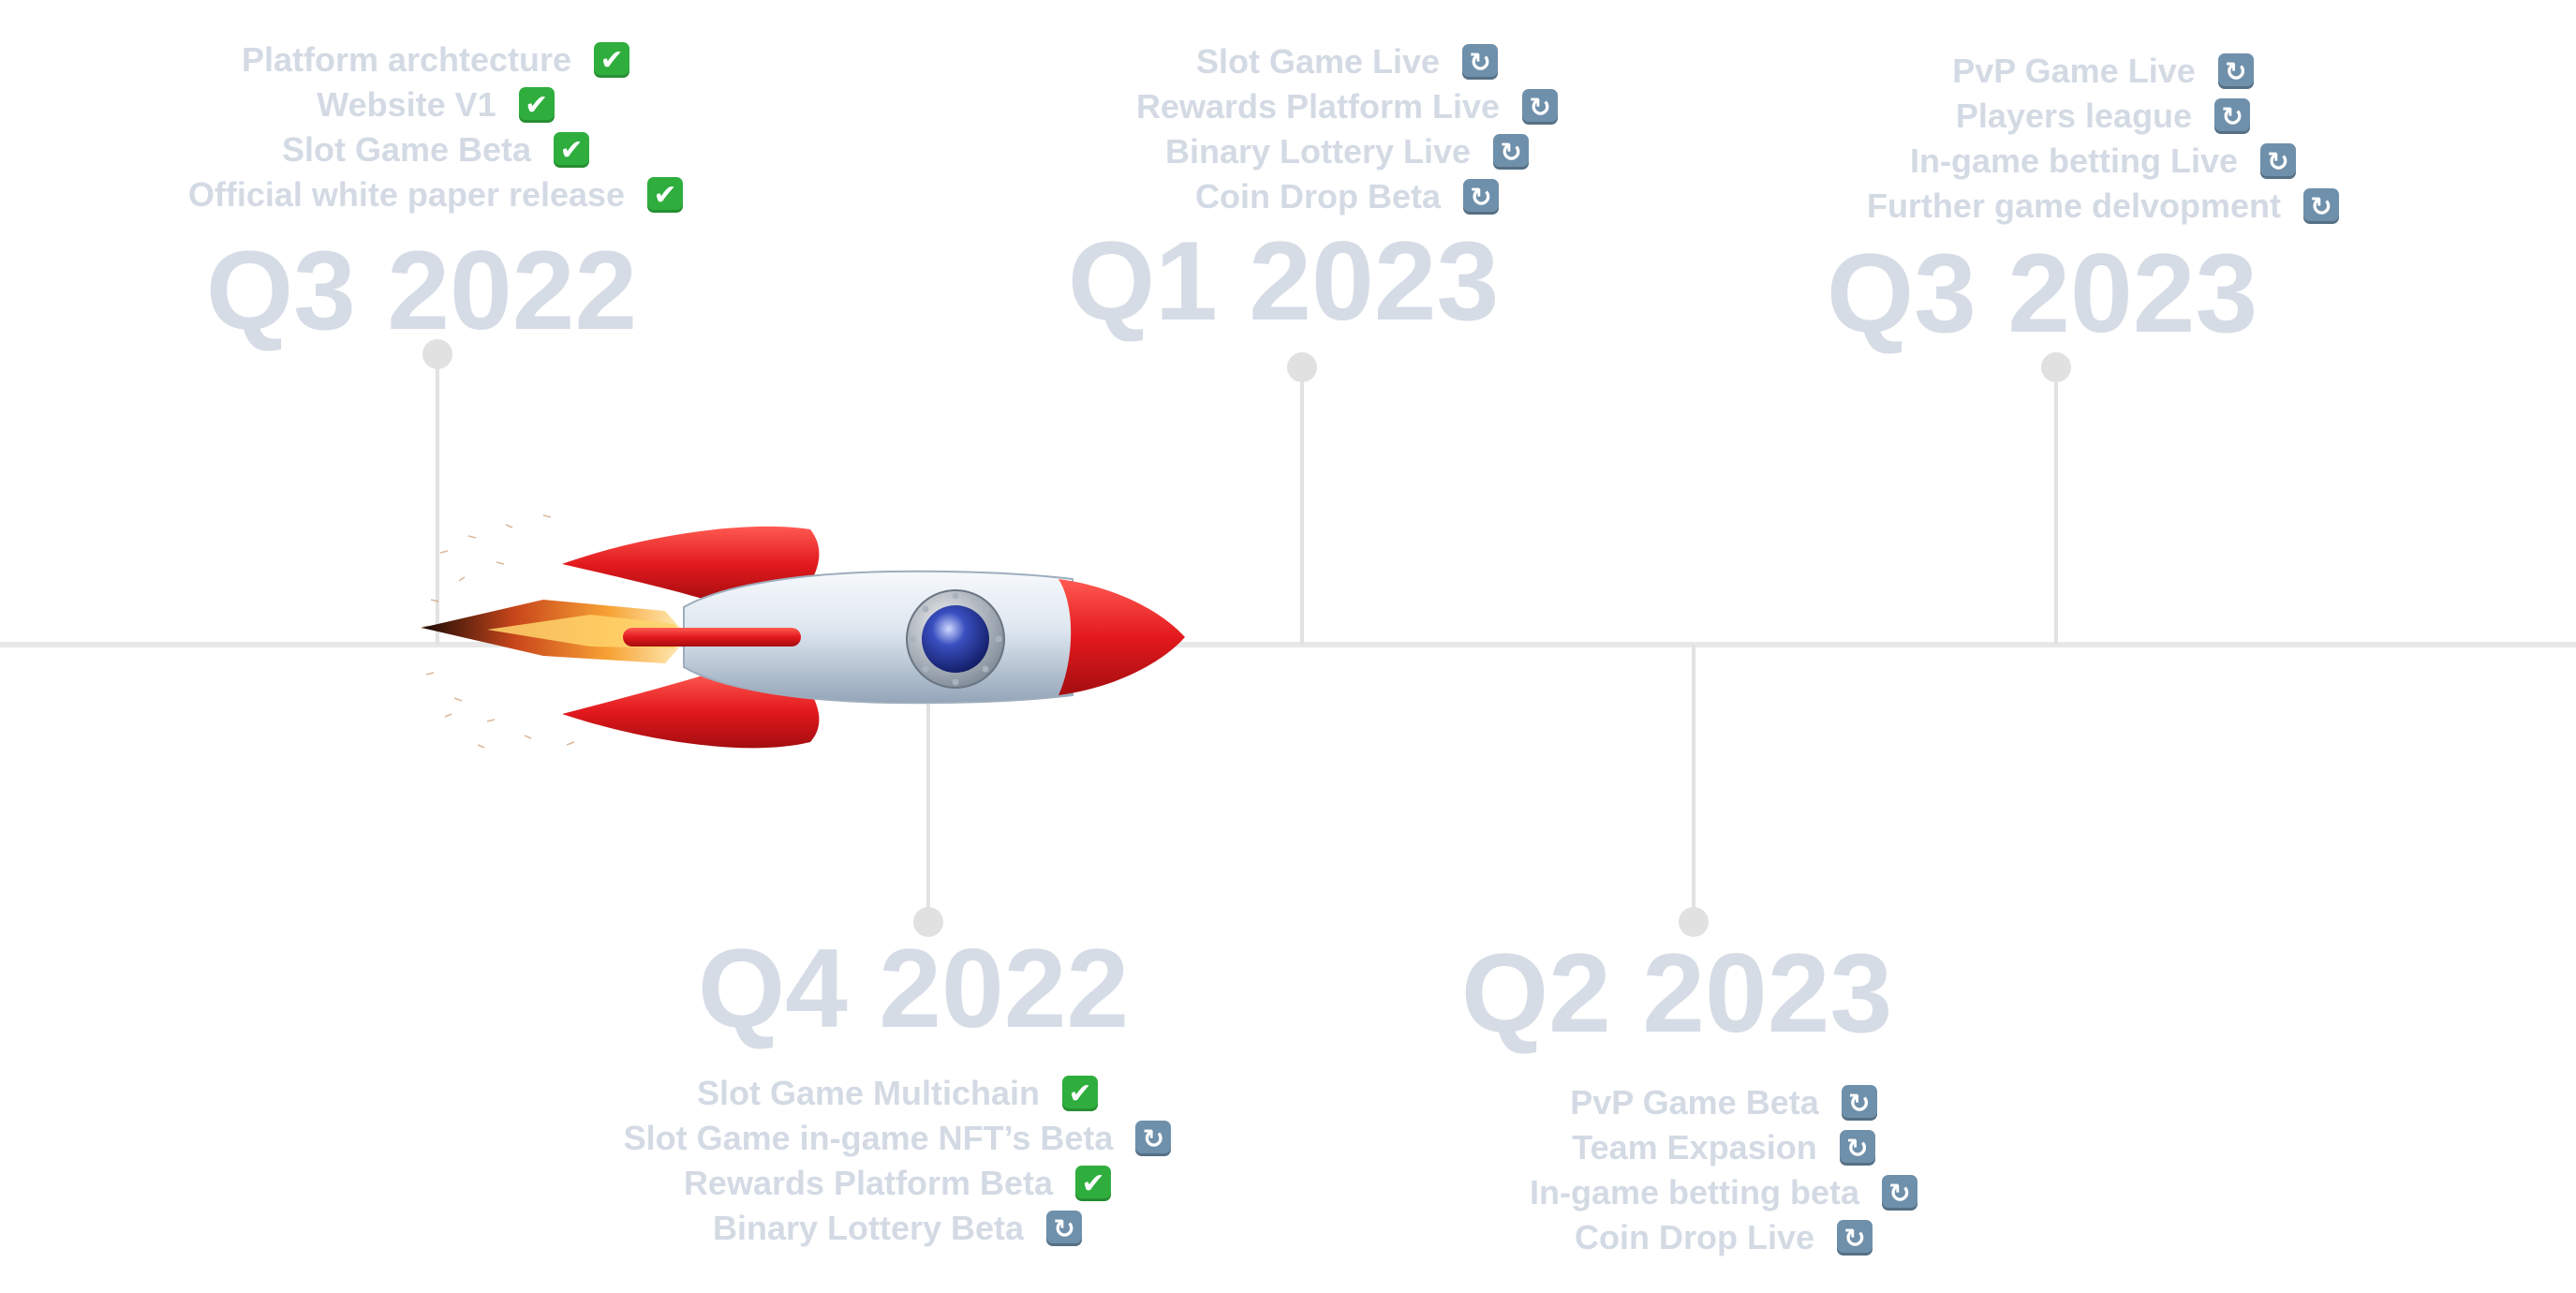  I want to click on milestone-item-label: PvP Game Beta, so click(1695, 1102).